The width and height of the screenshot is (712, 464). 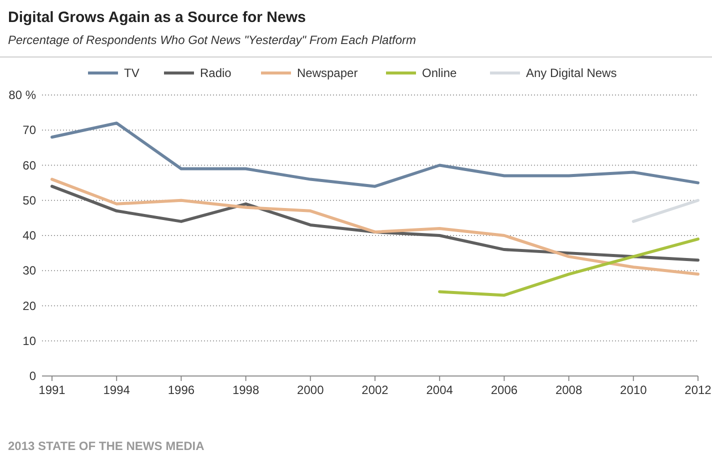 I want to click on y-tick-label: 50, so click(x=29, y=200).